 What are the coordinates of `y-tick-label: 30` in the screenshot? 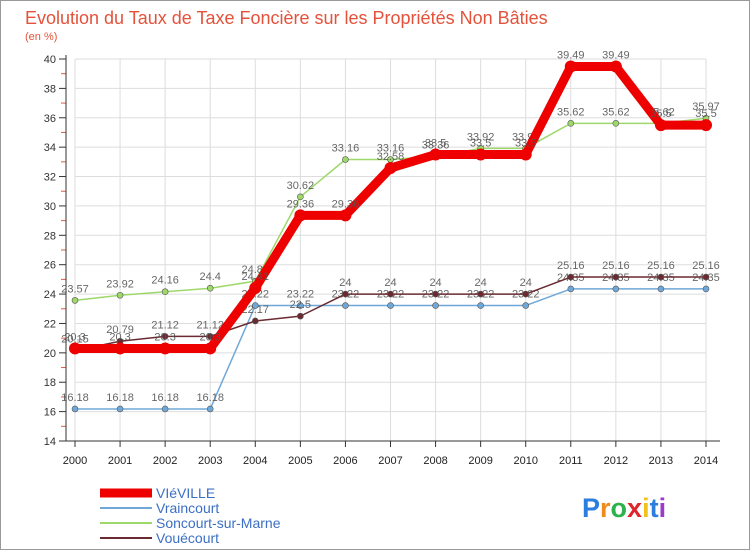 It's located at (50, 207).